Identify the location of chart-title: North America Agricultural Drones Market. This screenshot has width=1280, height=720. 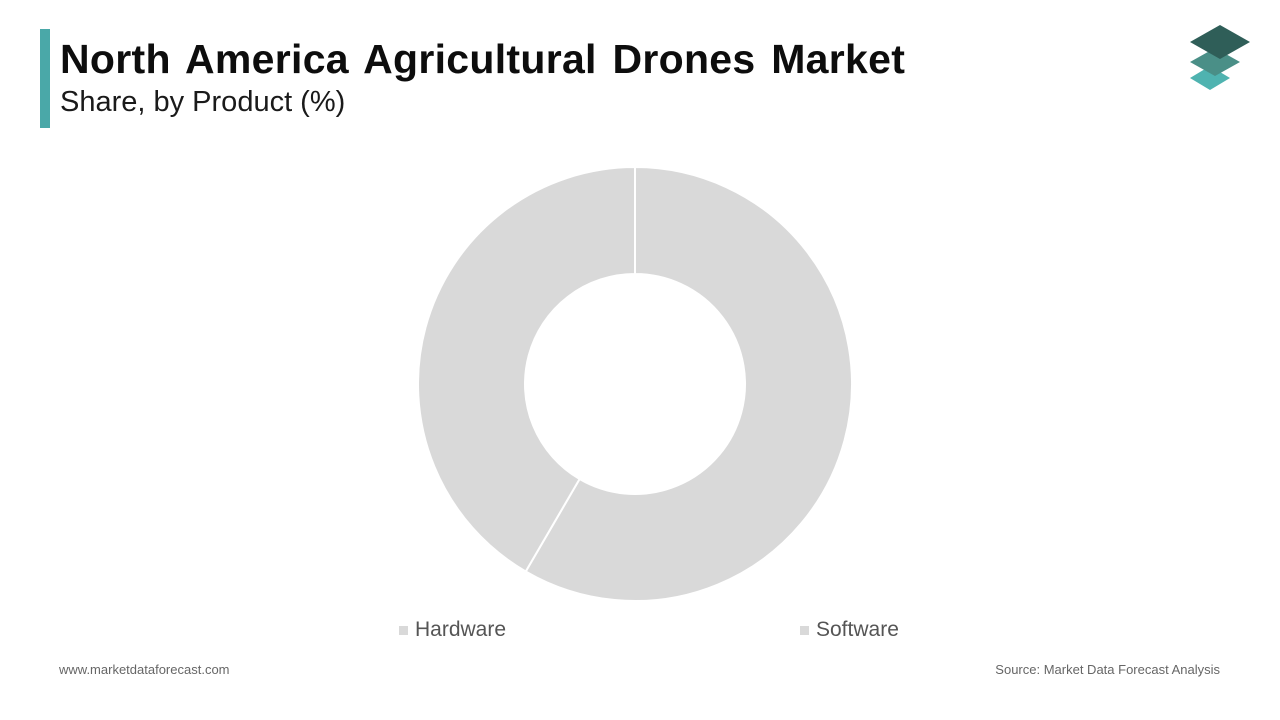
(483, 59).